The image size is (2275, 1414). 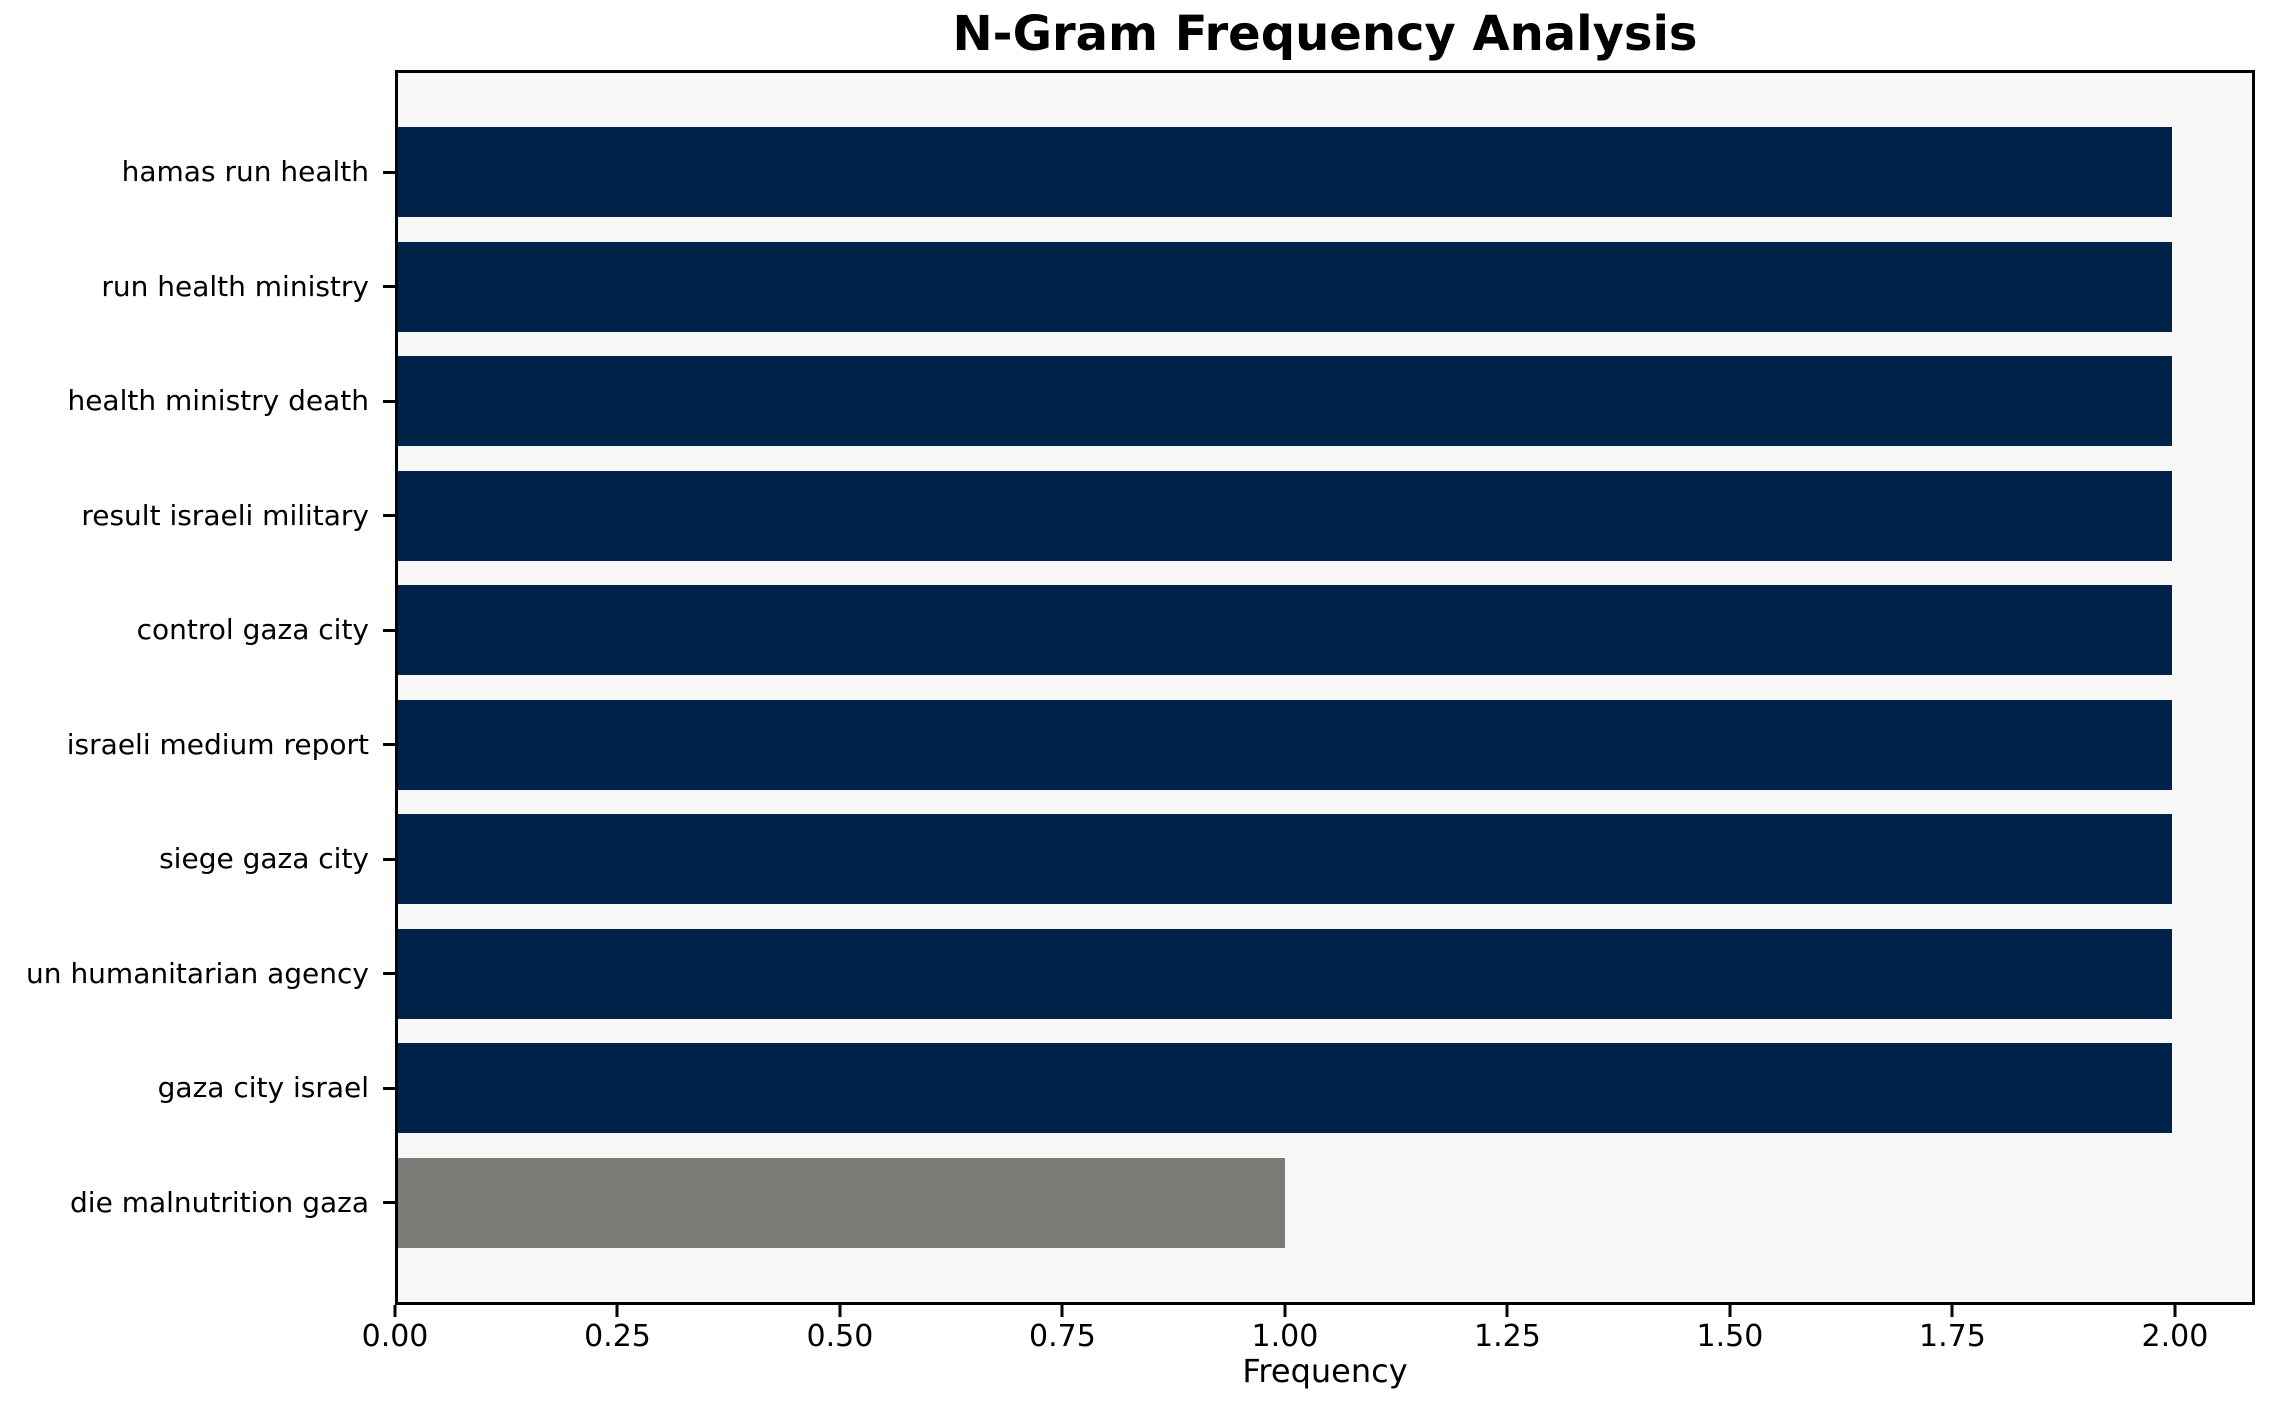 What do you see at coordinates (197, 973) in the screenshot?
I see `y-tick-label: un humanitarian agency` at bounding box center [197, 973].